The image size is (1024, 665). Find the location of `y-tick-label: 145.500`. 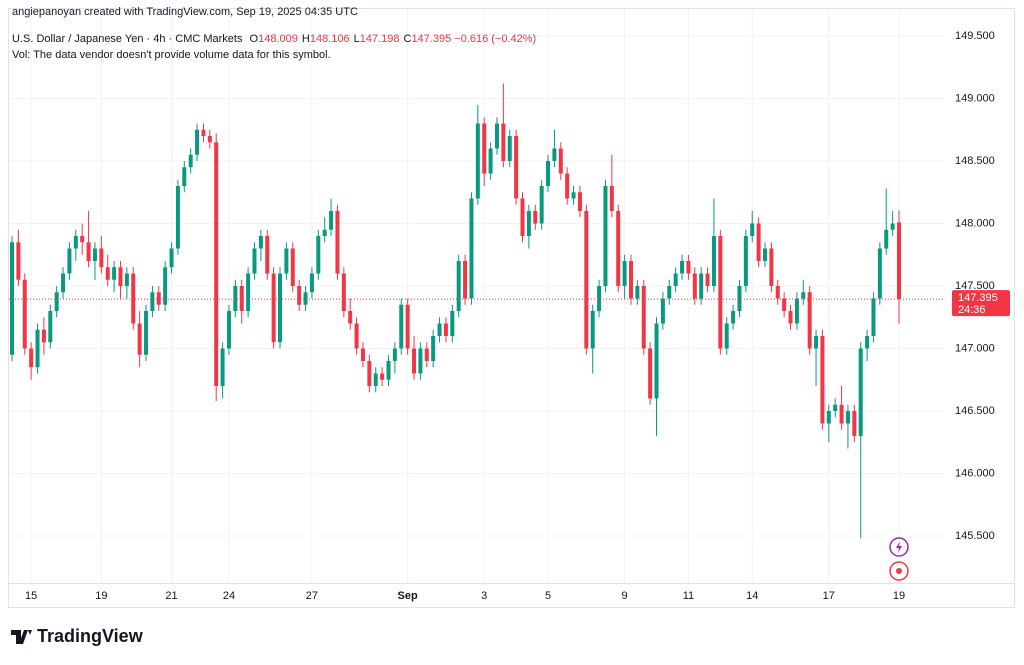

y-tick-label: 145.500 is located at coordinates (975, 536).